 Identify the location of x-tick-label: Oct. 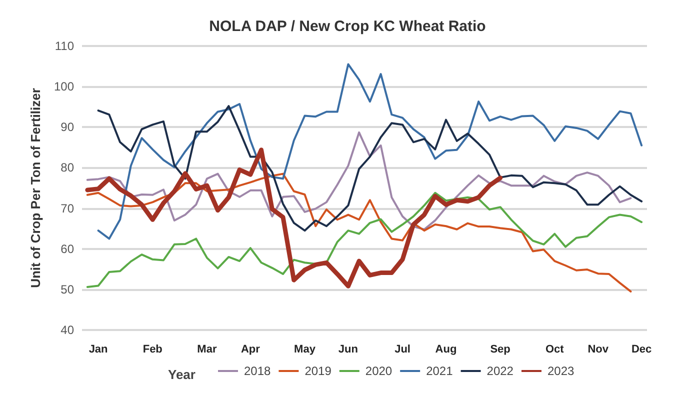
(554, 350).